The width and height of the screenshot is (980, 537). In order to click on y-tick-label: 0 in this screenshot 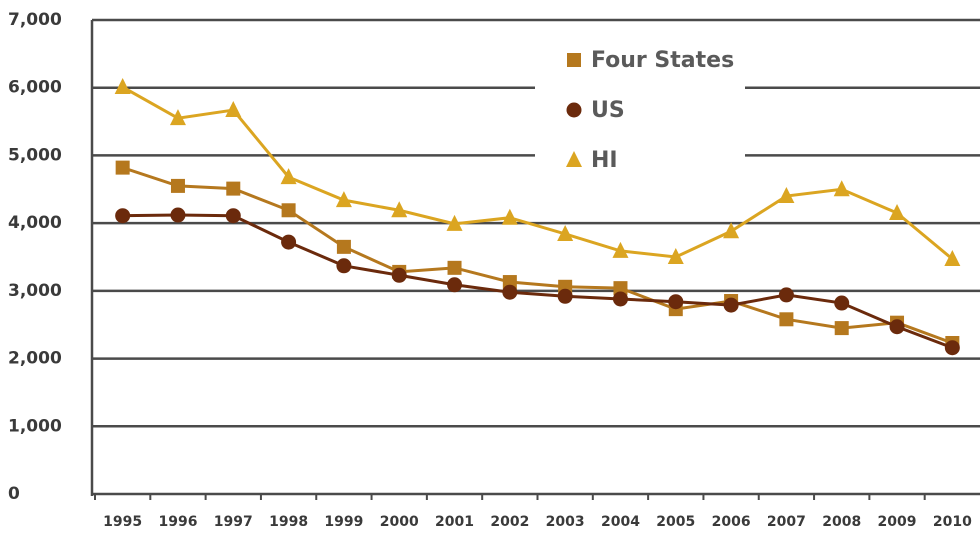, I will do `click(14, 494)`.